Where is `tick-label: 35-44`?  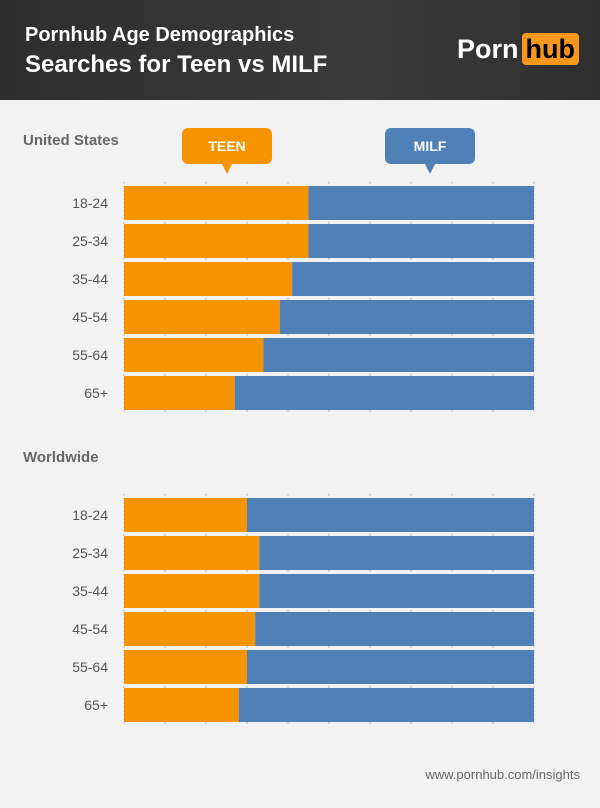 tick-label: 35-44 is located at coordinates (90, 279).